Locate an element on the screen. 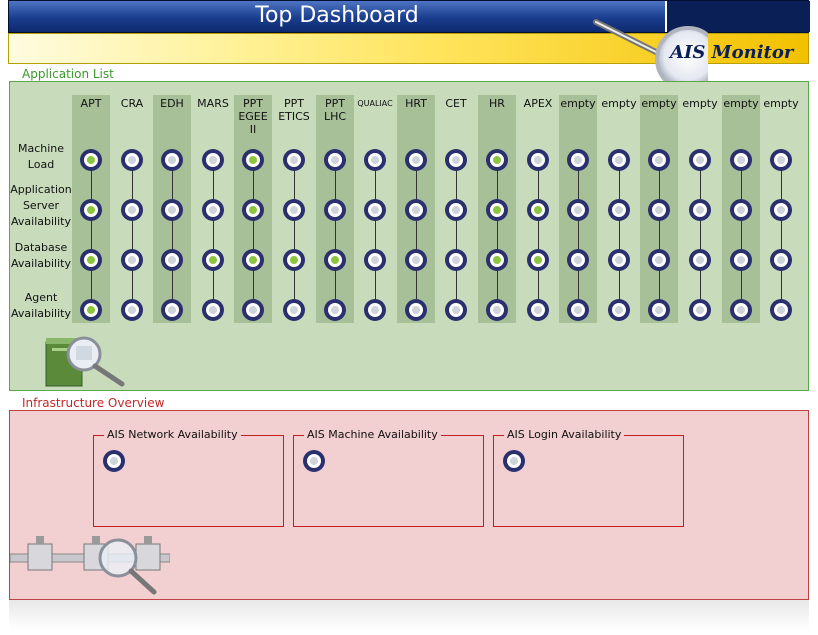  page-title: Top Dashboard is located at coordinates (337, 15).